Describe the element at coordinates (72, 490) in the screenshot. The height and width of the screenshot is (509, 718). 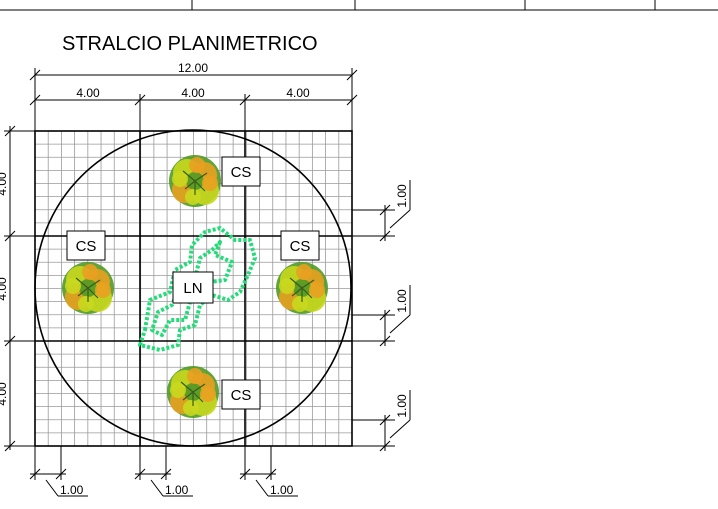
I see `bottom-dimension-1: 1.00` at that location.